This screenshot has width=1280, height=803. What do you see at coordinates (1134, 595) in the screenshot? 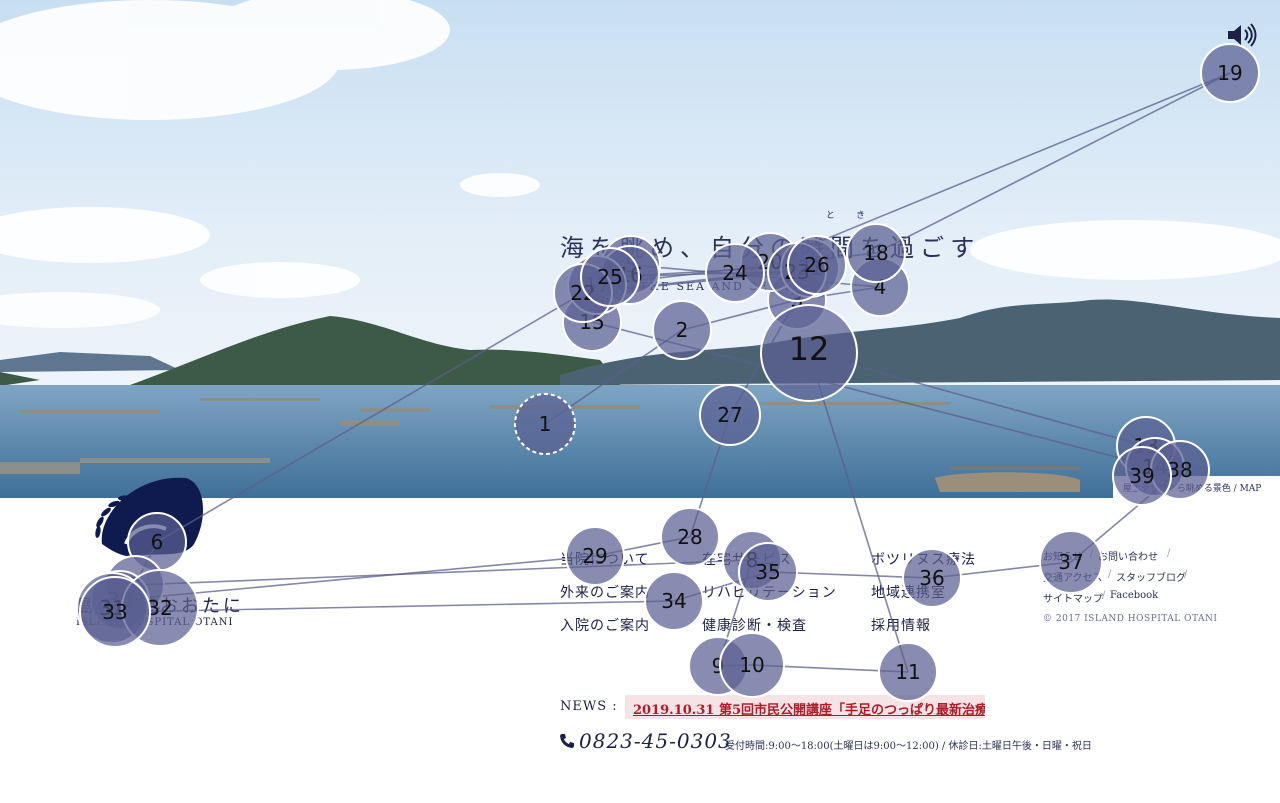
I see `link-facebook: Facebook` at bounding box center [1134, 595].